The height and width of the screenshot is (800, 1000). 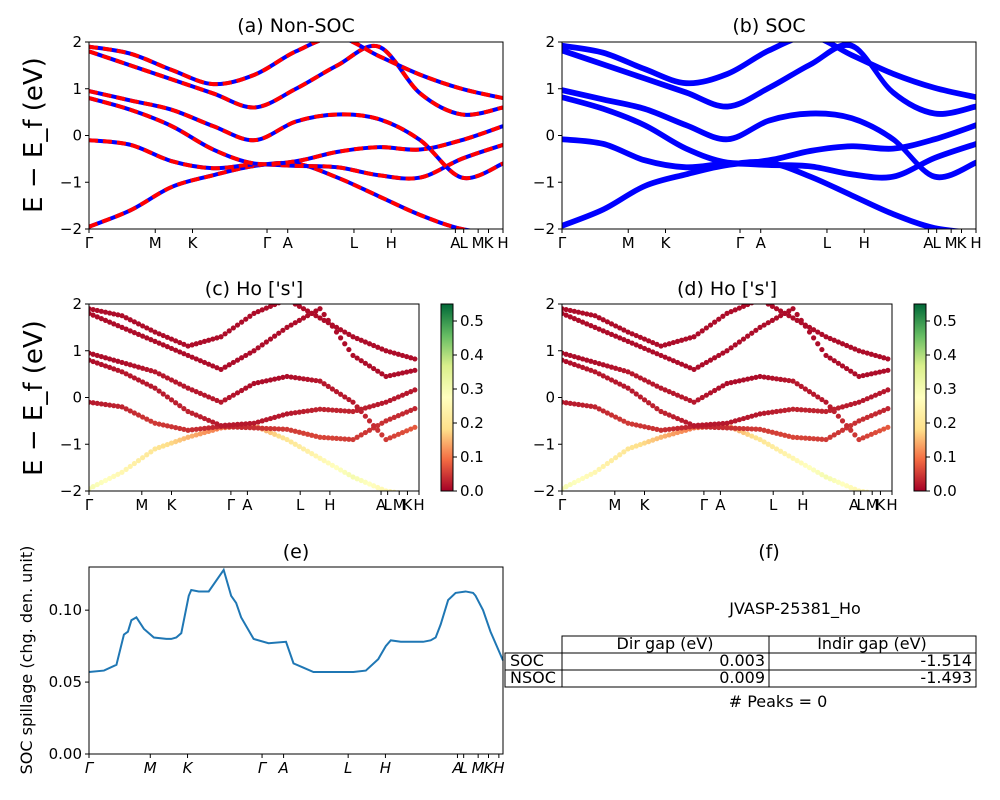 I want to click on material-id: JVASP-25381_Ho, so click(x=794, y=609).